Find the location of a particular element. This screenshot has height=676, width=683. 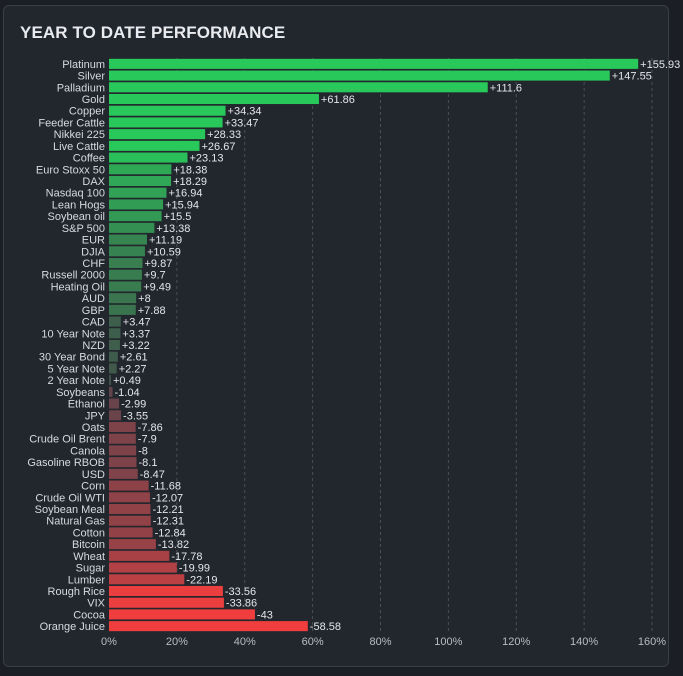

category-label: DJIA is located at coordinates (93, 252).